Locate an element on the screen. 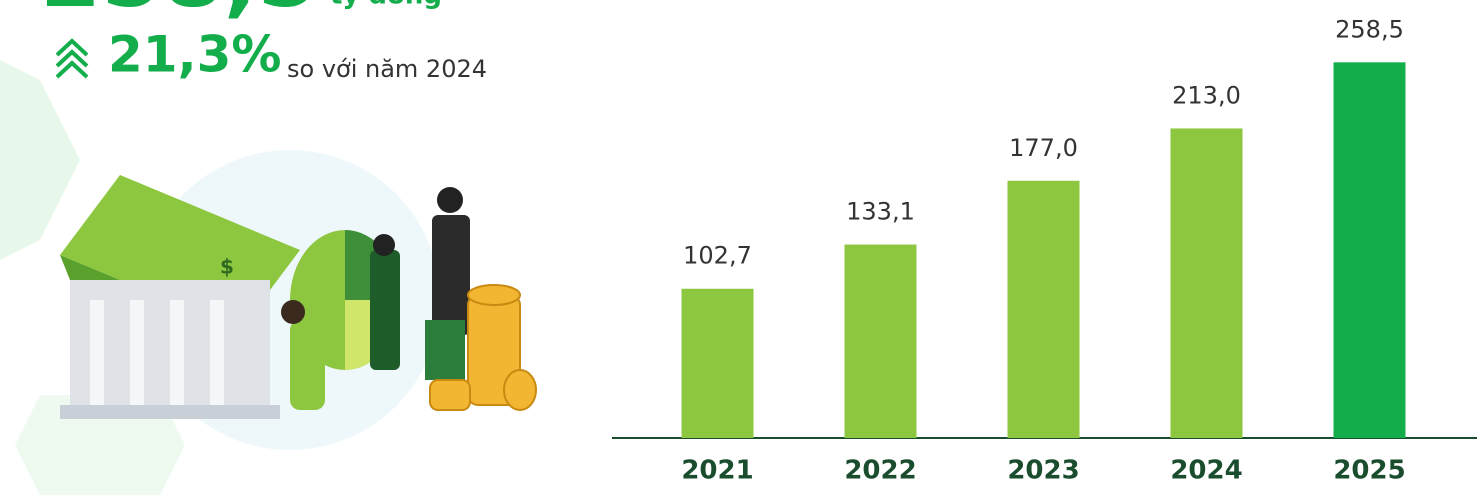  bank-illustration: $ is located at coordinates (180, 297).